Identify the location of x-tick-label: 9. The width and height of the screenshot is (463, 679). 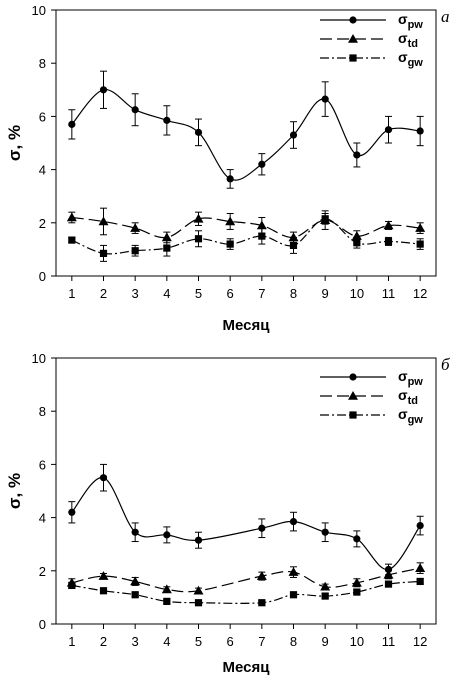
(325, 641).